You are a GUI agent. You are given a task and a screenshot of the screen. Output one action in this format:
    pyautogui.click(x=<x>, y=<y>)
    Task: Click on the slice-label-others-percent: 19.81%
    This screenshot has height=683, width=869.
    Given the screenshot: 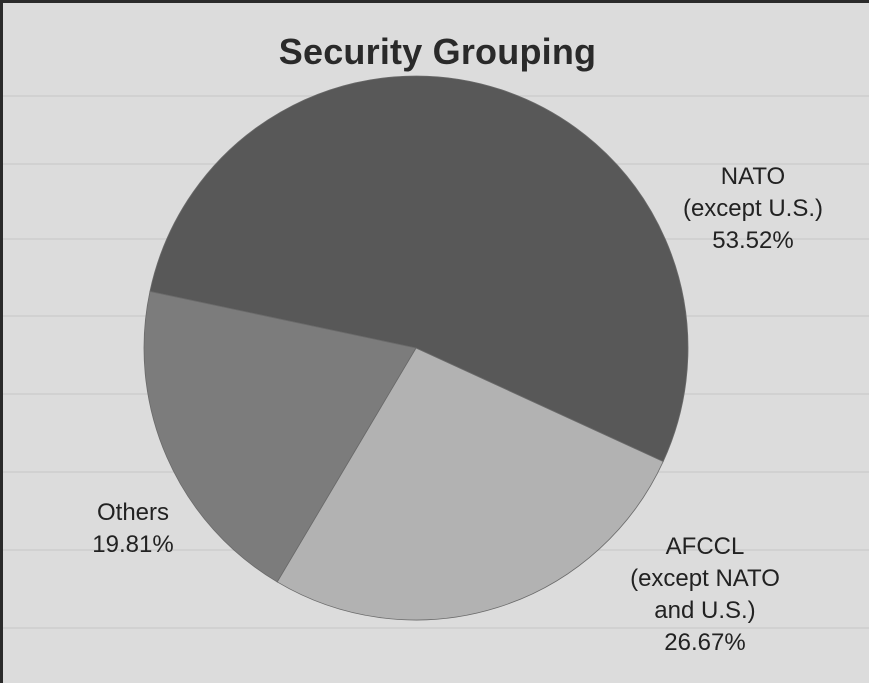 What is the action you would take?
    pyautogui.click(x=133, y=544)
    